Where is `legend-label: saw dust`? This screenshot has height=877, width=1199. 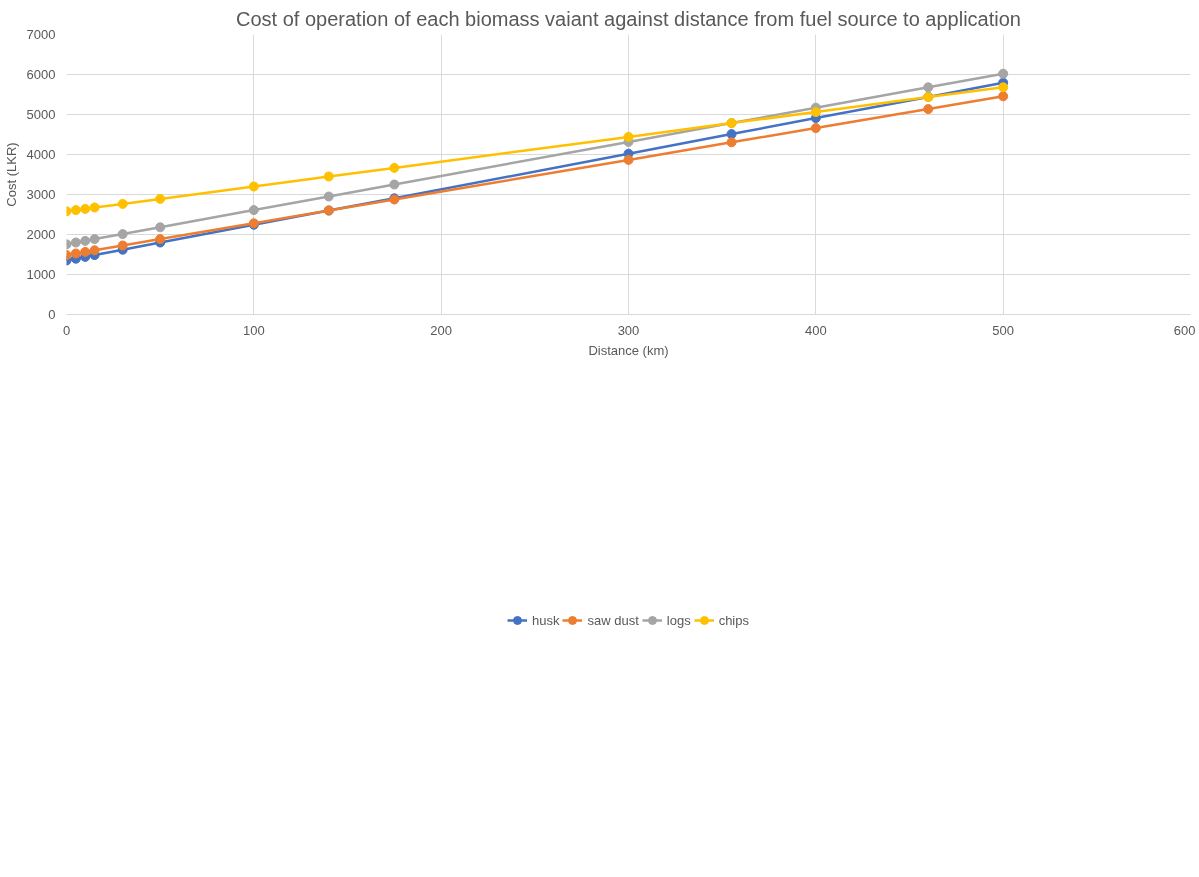
legend-label: saw dust is located at coordinates (613, 620).